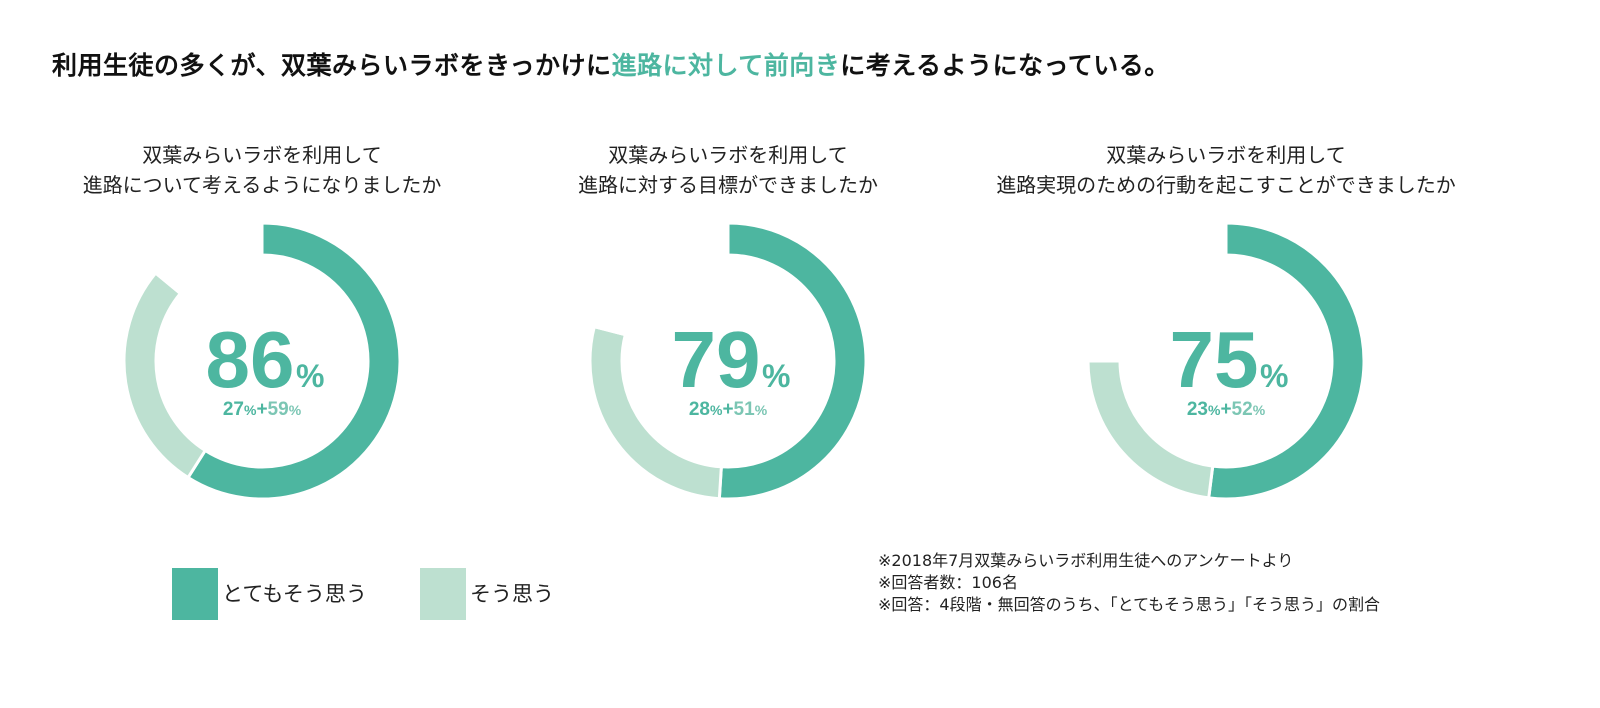 This screenshot has width=1600, height=708. I want to click on legend-label-mild: そう思う, so click(512, 594).